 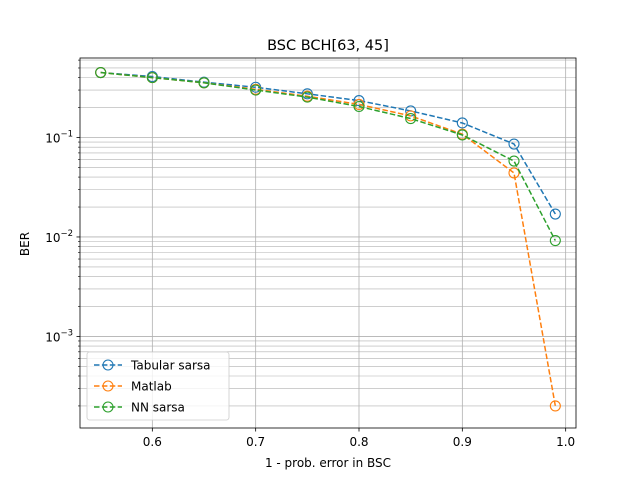 I want to click on legend-item: Tabular sarsa, so click(x=152, y=366).